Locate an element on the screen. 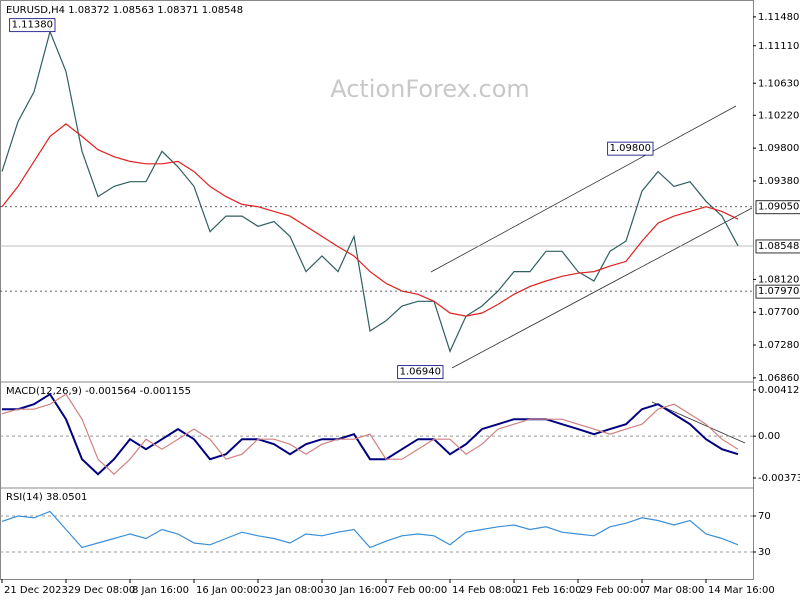 Image resolution: width=800 pixels, height=600 pixels. price-label: 1.09050 is located at coordinates (778, 207).